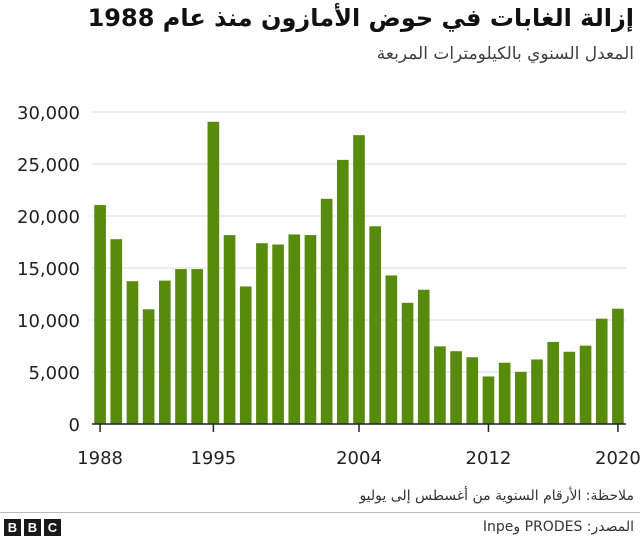 The height and width of the screenshot is (541, 640). Describe the element at coordinates (488, 400) in the screenshot. I see `bar-2012` at that location.